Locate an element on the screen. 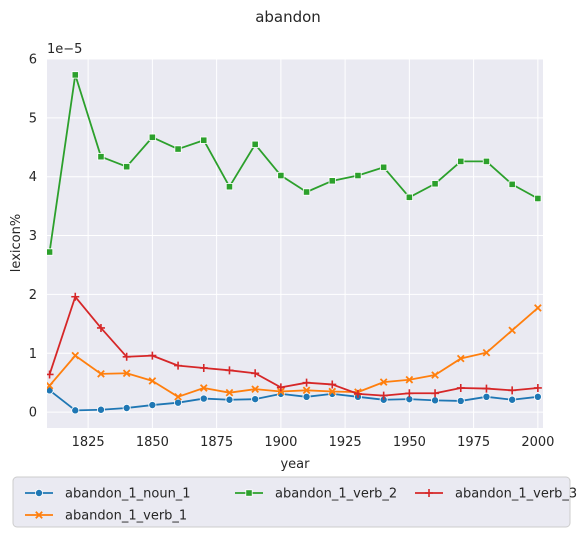 The height and width of the screenshot is (537, 578). x-tick-label: 2000 is located at coordinates (537, 442).